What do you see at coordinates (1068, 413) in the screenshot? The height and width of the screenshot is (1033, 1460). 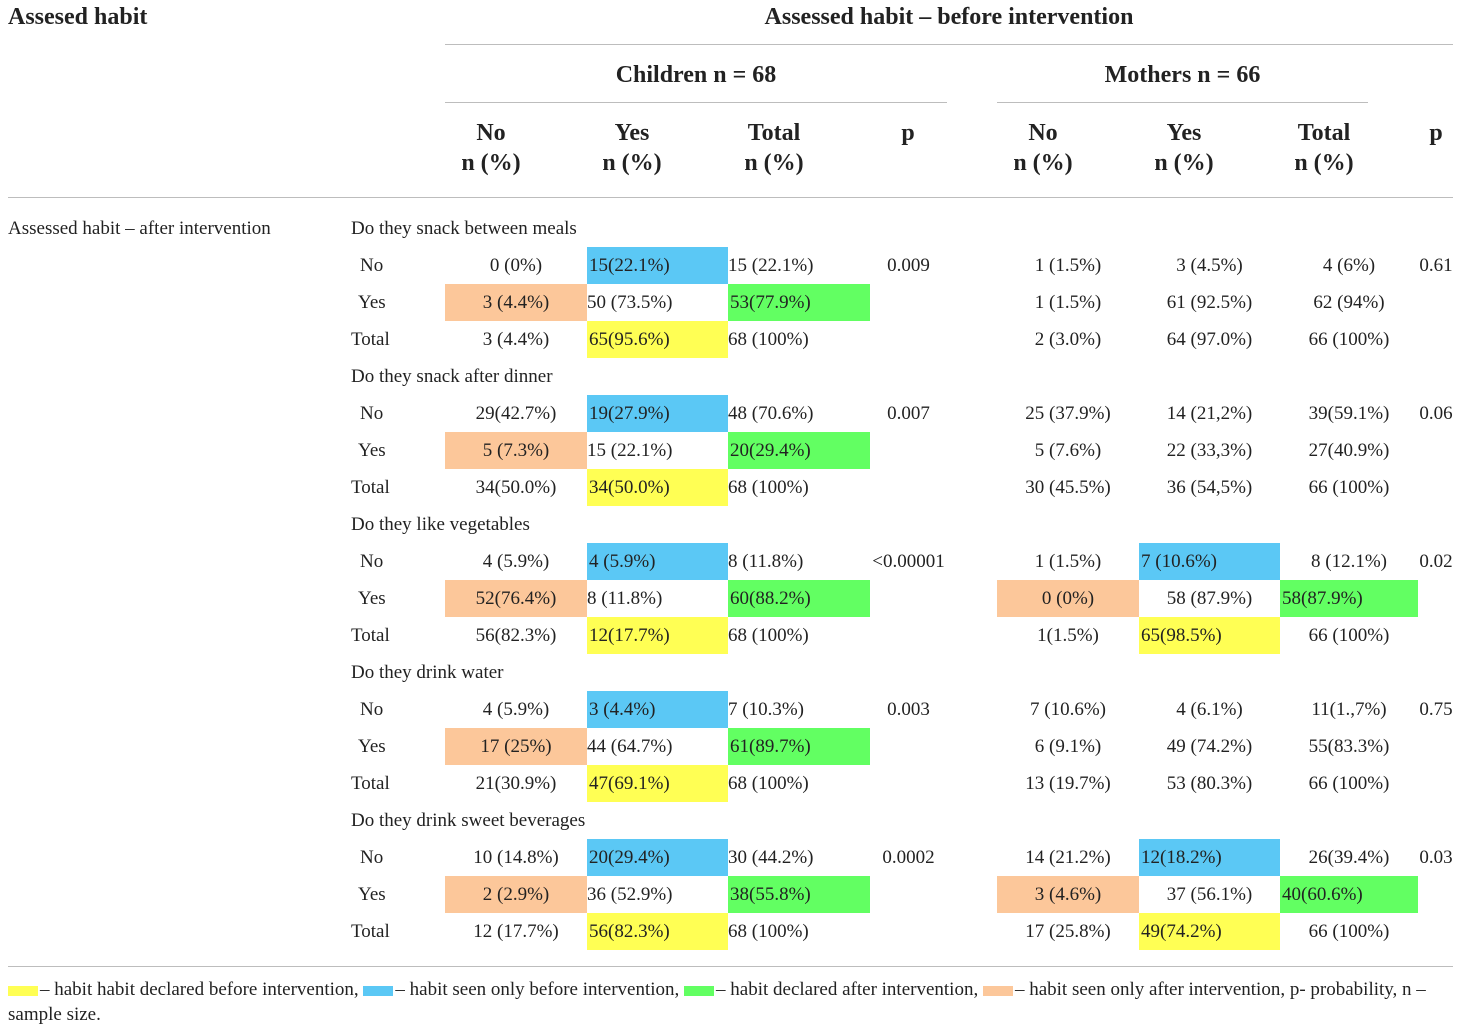 I see `mothers-cell-no: 25 (37.9%)` at bounding box center [1068, 413].